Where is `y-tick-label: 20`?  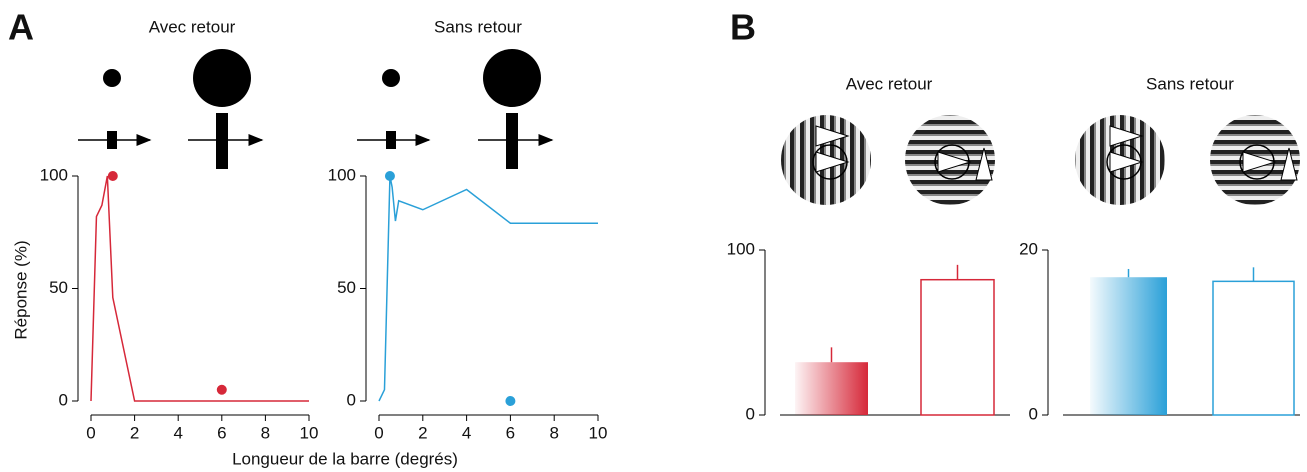
y-tick-label: 20 is located at coordinates (1028, 248).